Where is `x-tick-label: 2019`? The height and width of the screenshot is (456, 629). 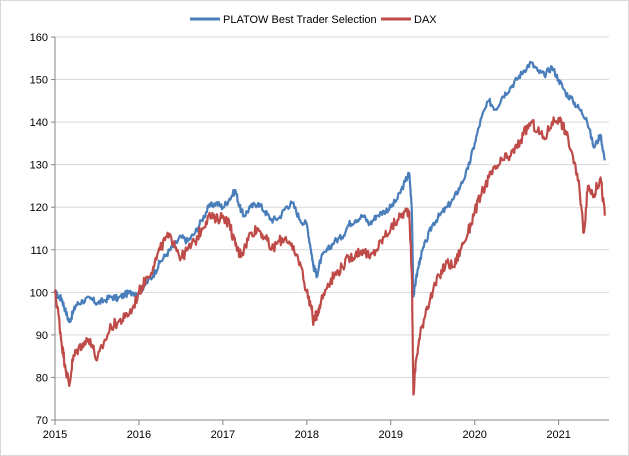
x-tick-label: 2019 is located at coordinates (391, 435).